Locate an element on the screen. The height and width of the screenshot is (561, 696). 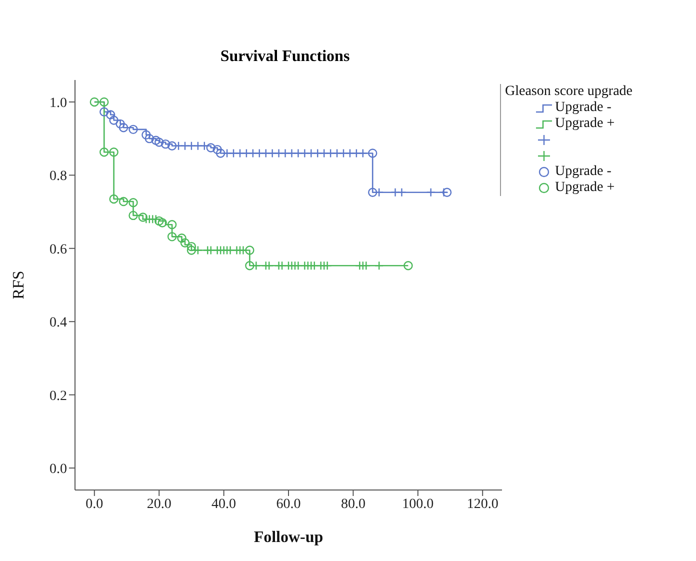
x-tick-label: 100.0 is located at coordinates (418, 504).